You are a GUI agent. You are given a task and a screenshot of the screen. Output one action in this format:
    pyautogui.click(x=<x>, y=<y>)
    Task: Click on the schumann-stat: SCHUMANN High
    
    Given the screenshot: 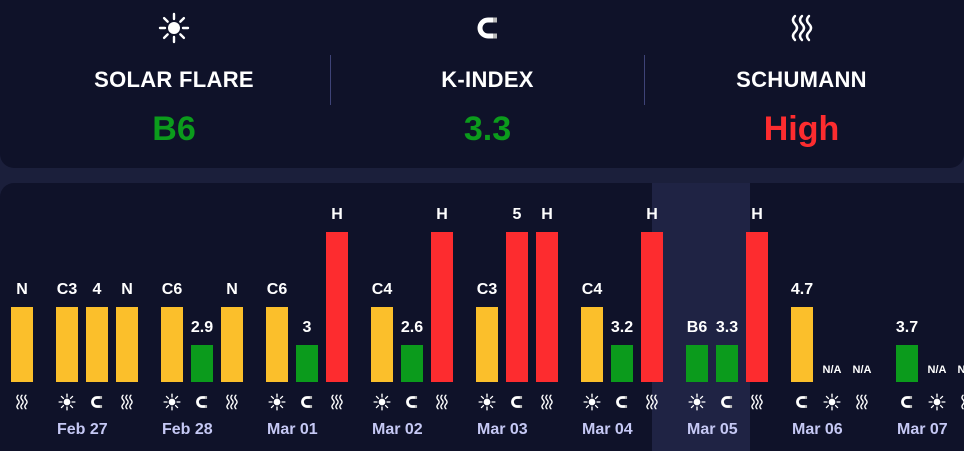 What is the action you would take?
    pyautogui.click(x=801, y=84)
    